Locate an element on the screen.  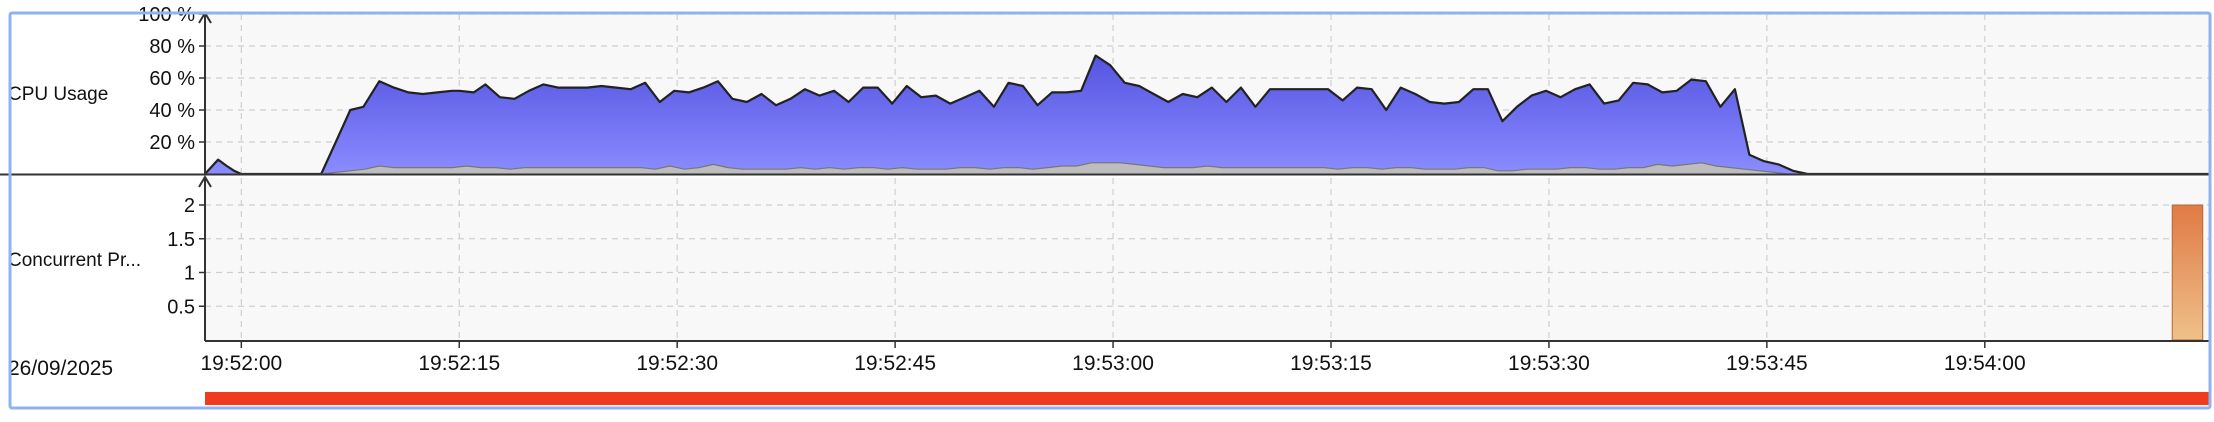
x-tick-label: 19:53:30 is located at coordinates (1549, 363).